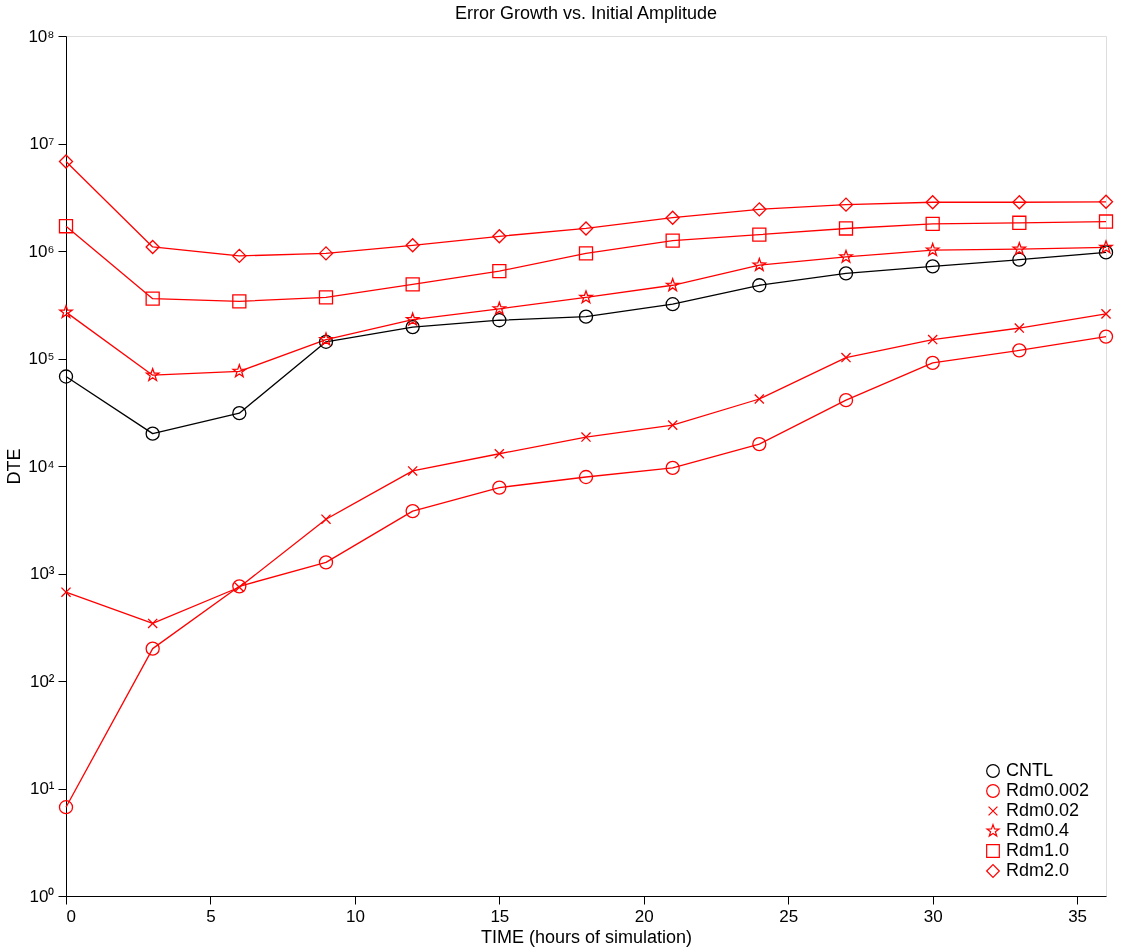 The width and height of the screenshot is (1141, 951). I want to click on chart-title: Error Growth vs. Initial Amplitude, so click(586, 13).